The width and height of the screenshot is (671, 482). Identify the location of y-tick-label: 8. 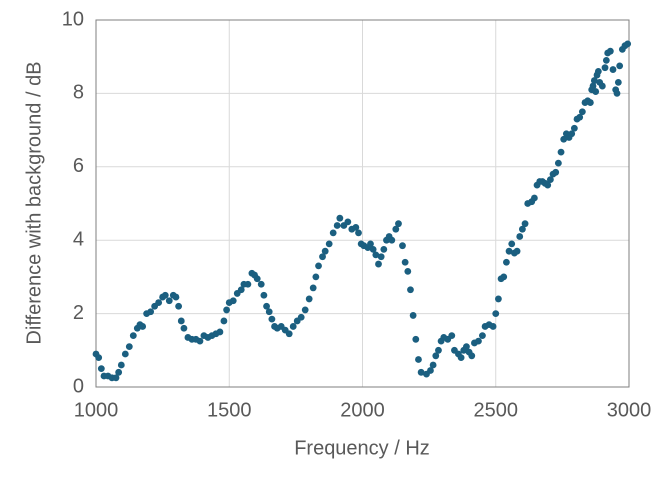
(78, 93).